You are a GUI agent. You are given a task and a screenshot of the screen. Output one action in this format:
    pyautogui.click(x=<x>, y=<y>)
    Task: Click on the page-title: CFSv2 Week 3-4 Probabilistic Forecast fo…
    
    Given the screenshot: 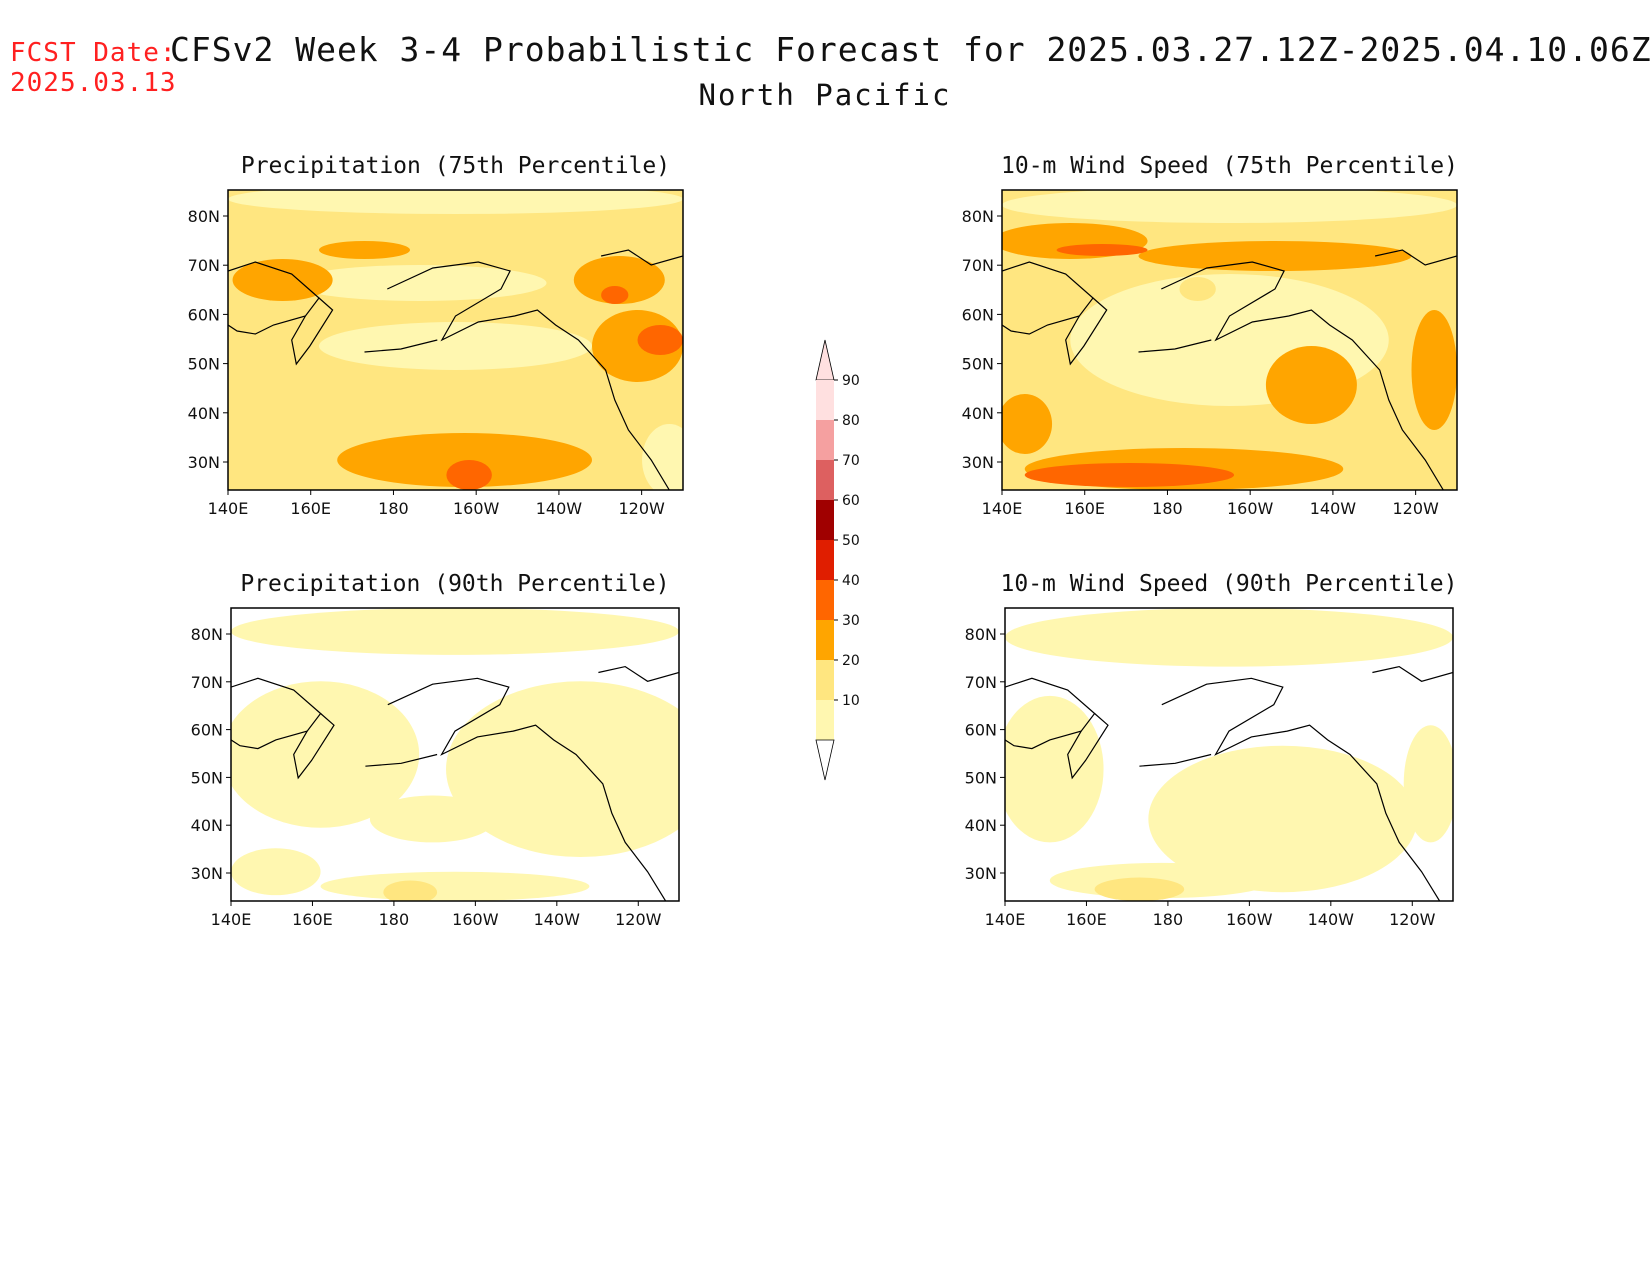 What is the action you would take?
    pyautogui.click(x=910, y=49)
    